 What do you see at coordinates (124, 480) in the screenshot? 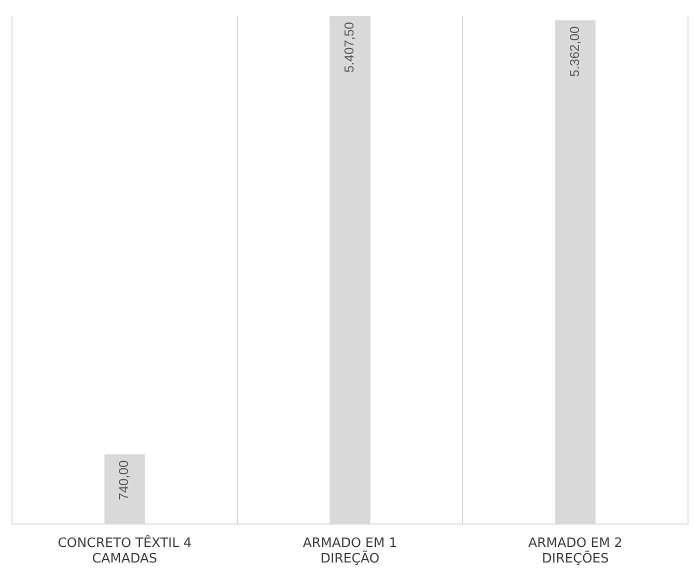
I see `data-label: 740,00` at bounding box center [124, 480].